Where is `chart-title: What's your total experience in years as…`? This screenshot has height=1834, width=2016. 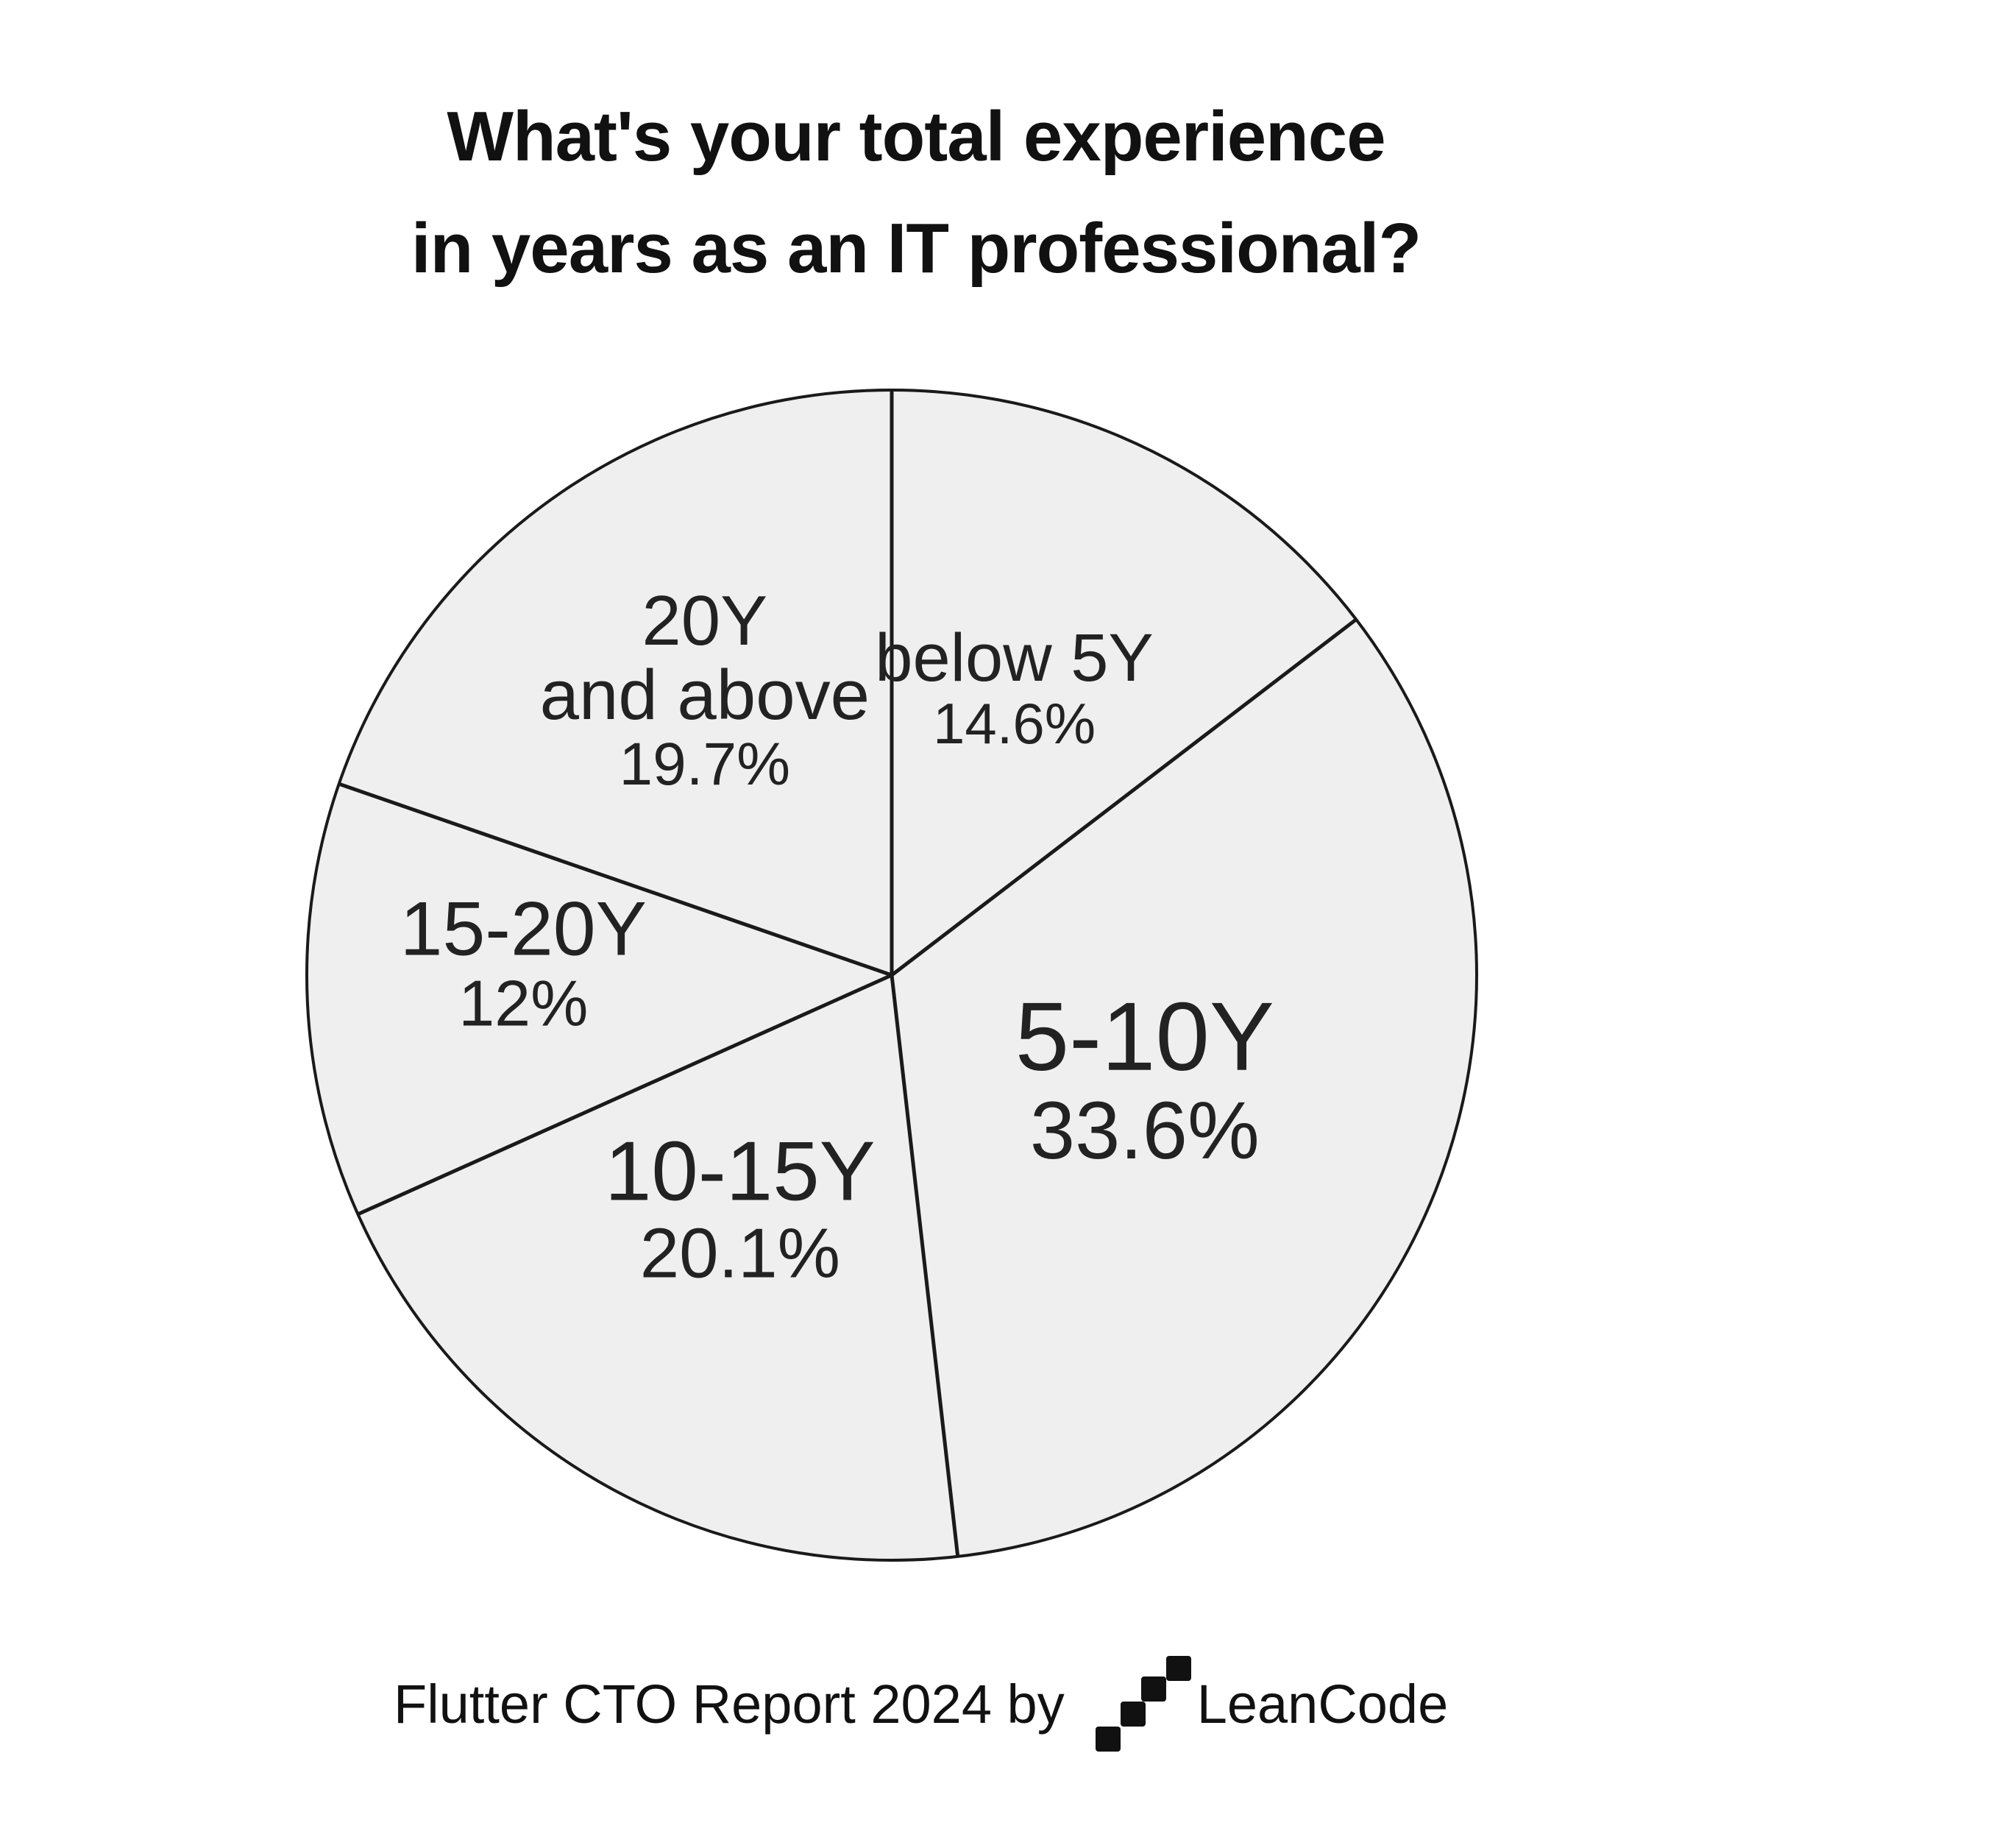 chart-title: What's your total experience in years as… is located at coordinates (916, 193).